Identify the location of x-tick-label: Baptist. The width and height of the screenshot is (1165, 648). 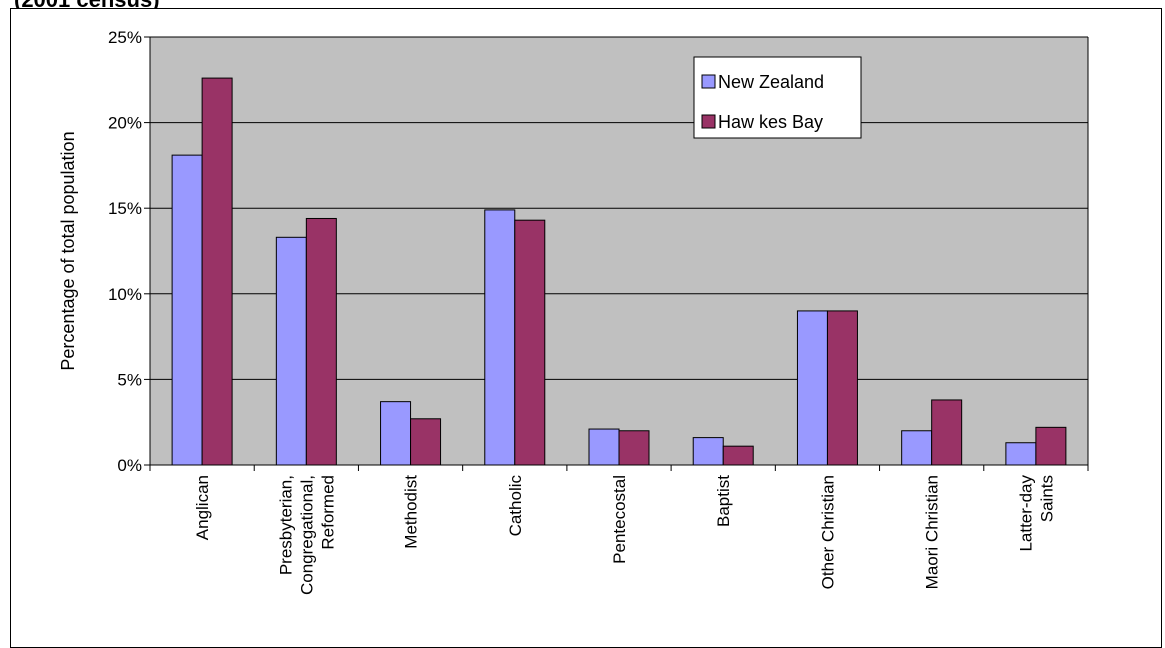
(723, 501).